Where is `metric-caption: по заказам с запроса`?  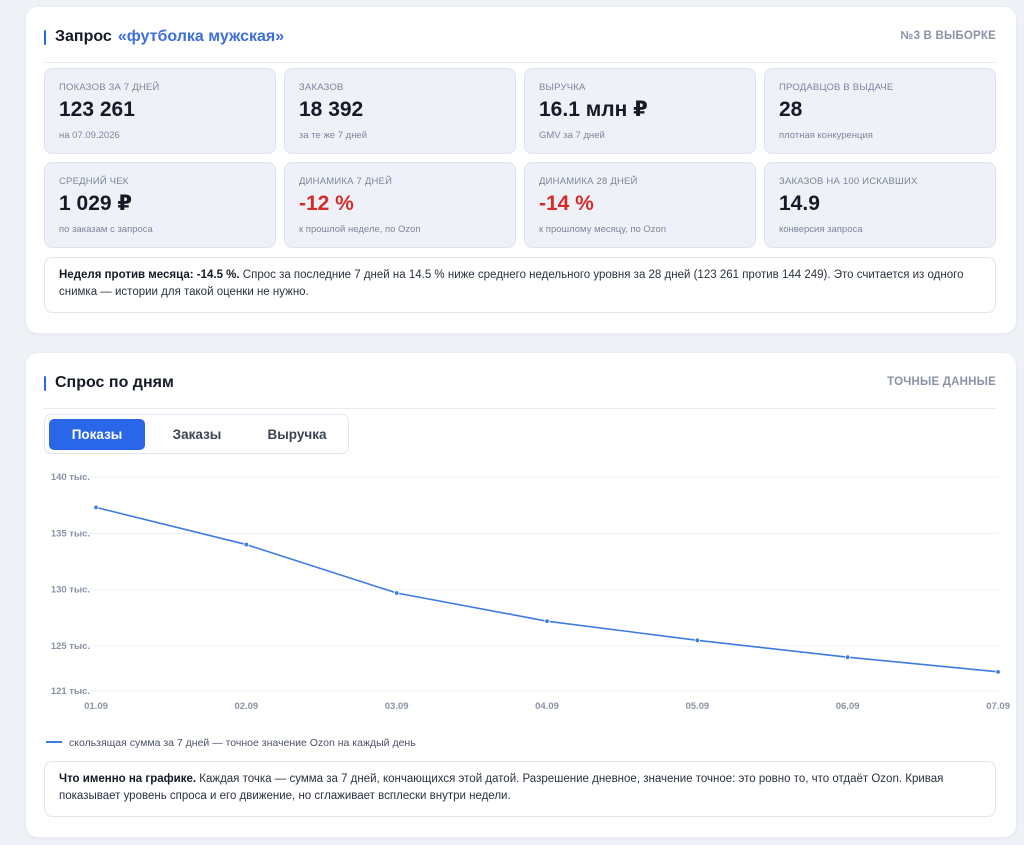 metric-caption: по заказам с запроса is located at coordinates (106, 229).